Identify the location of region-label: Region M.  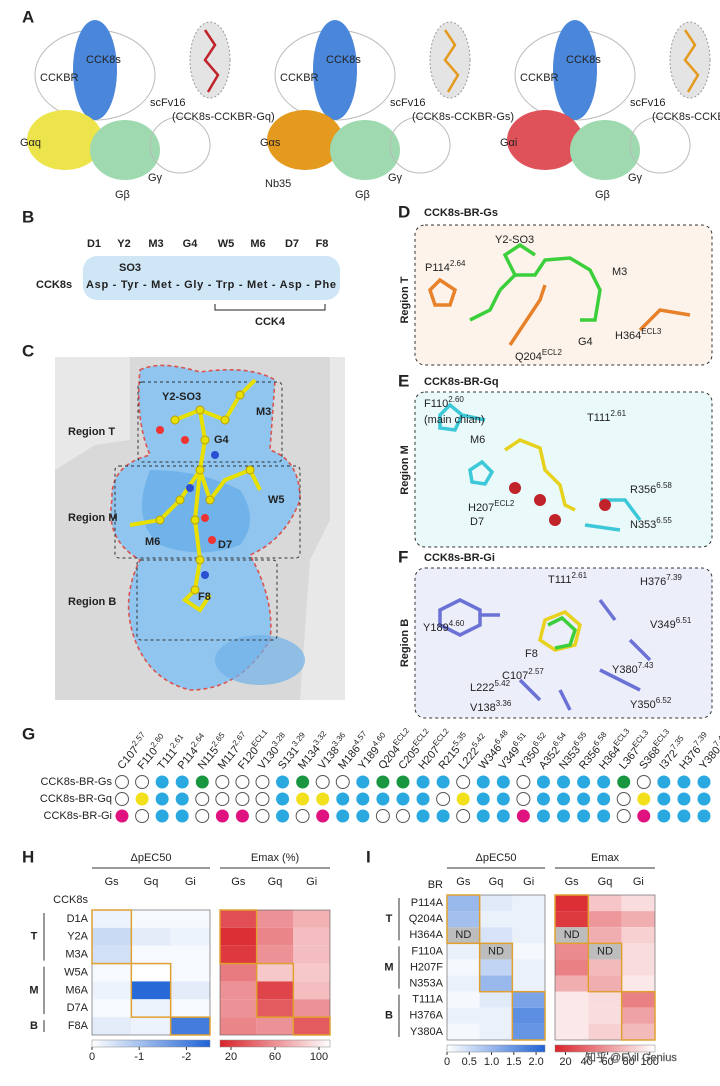
(93, 518).